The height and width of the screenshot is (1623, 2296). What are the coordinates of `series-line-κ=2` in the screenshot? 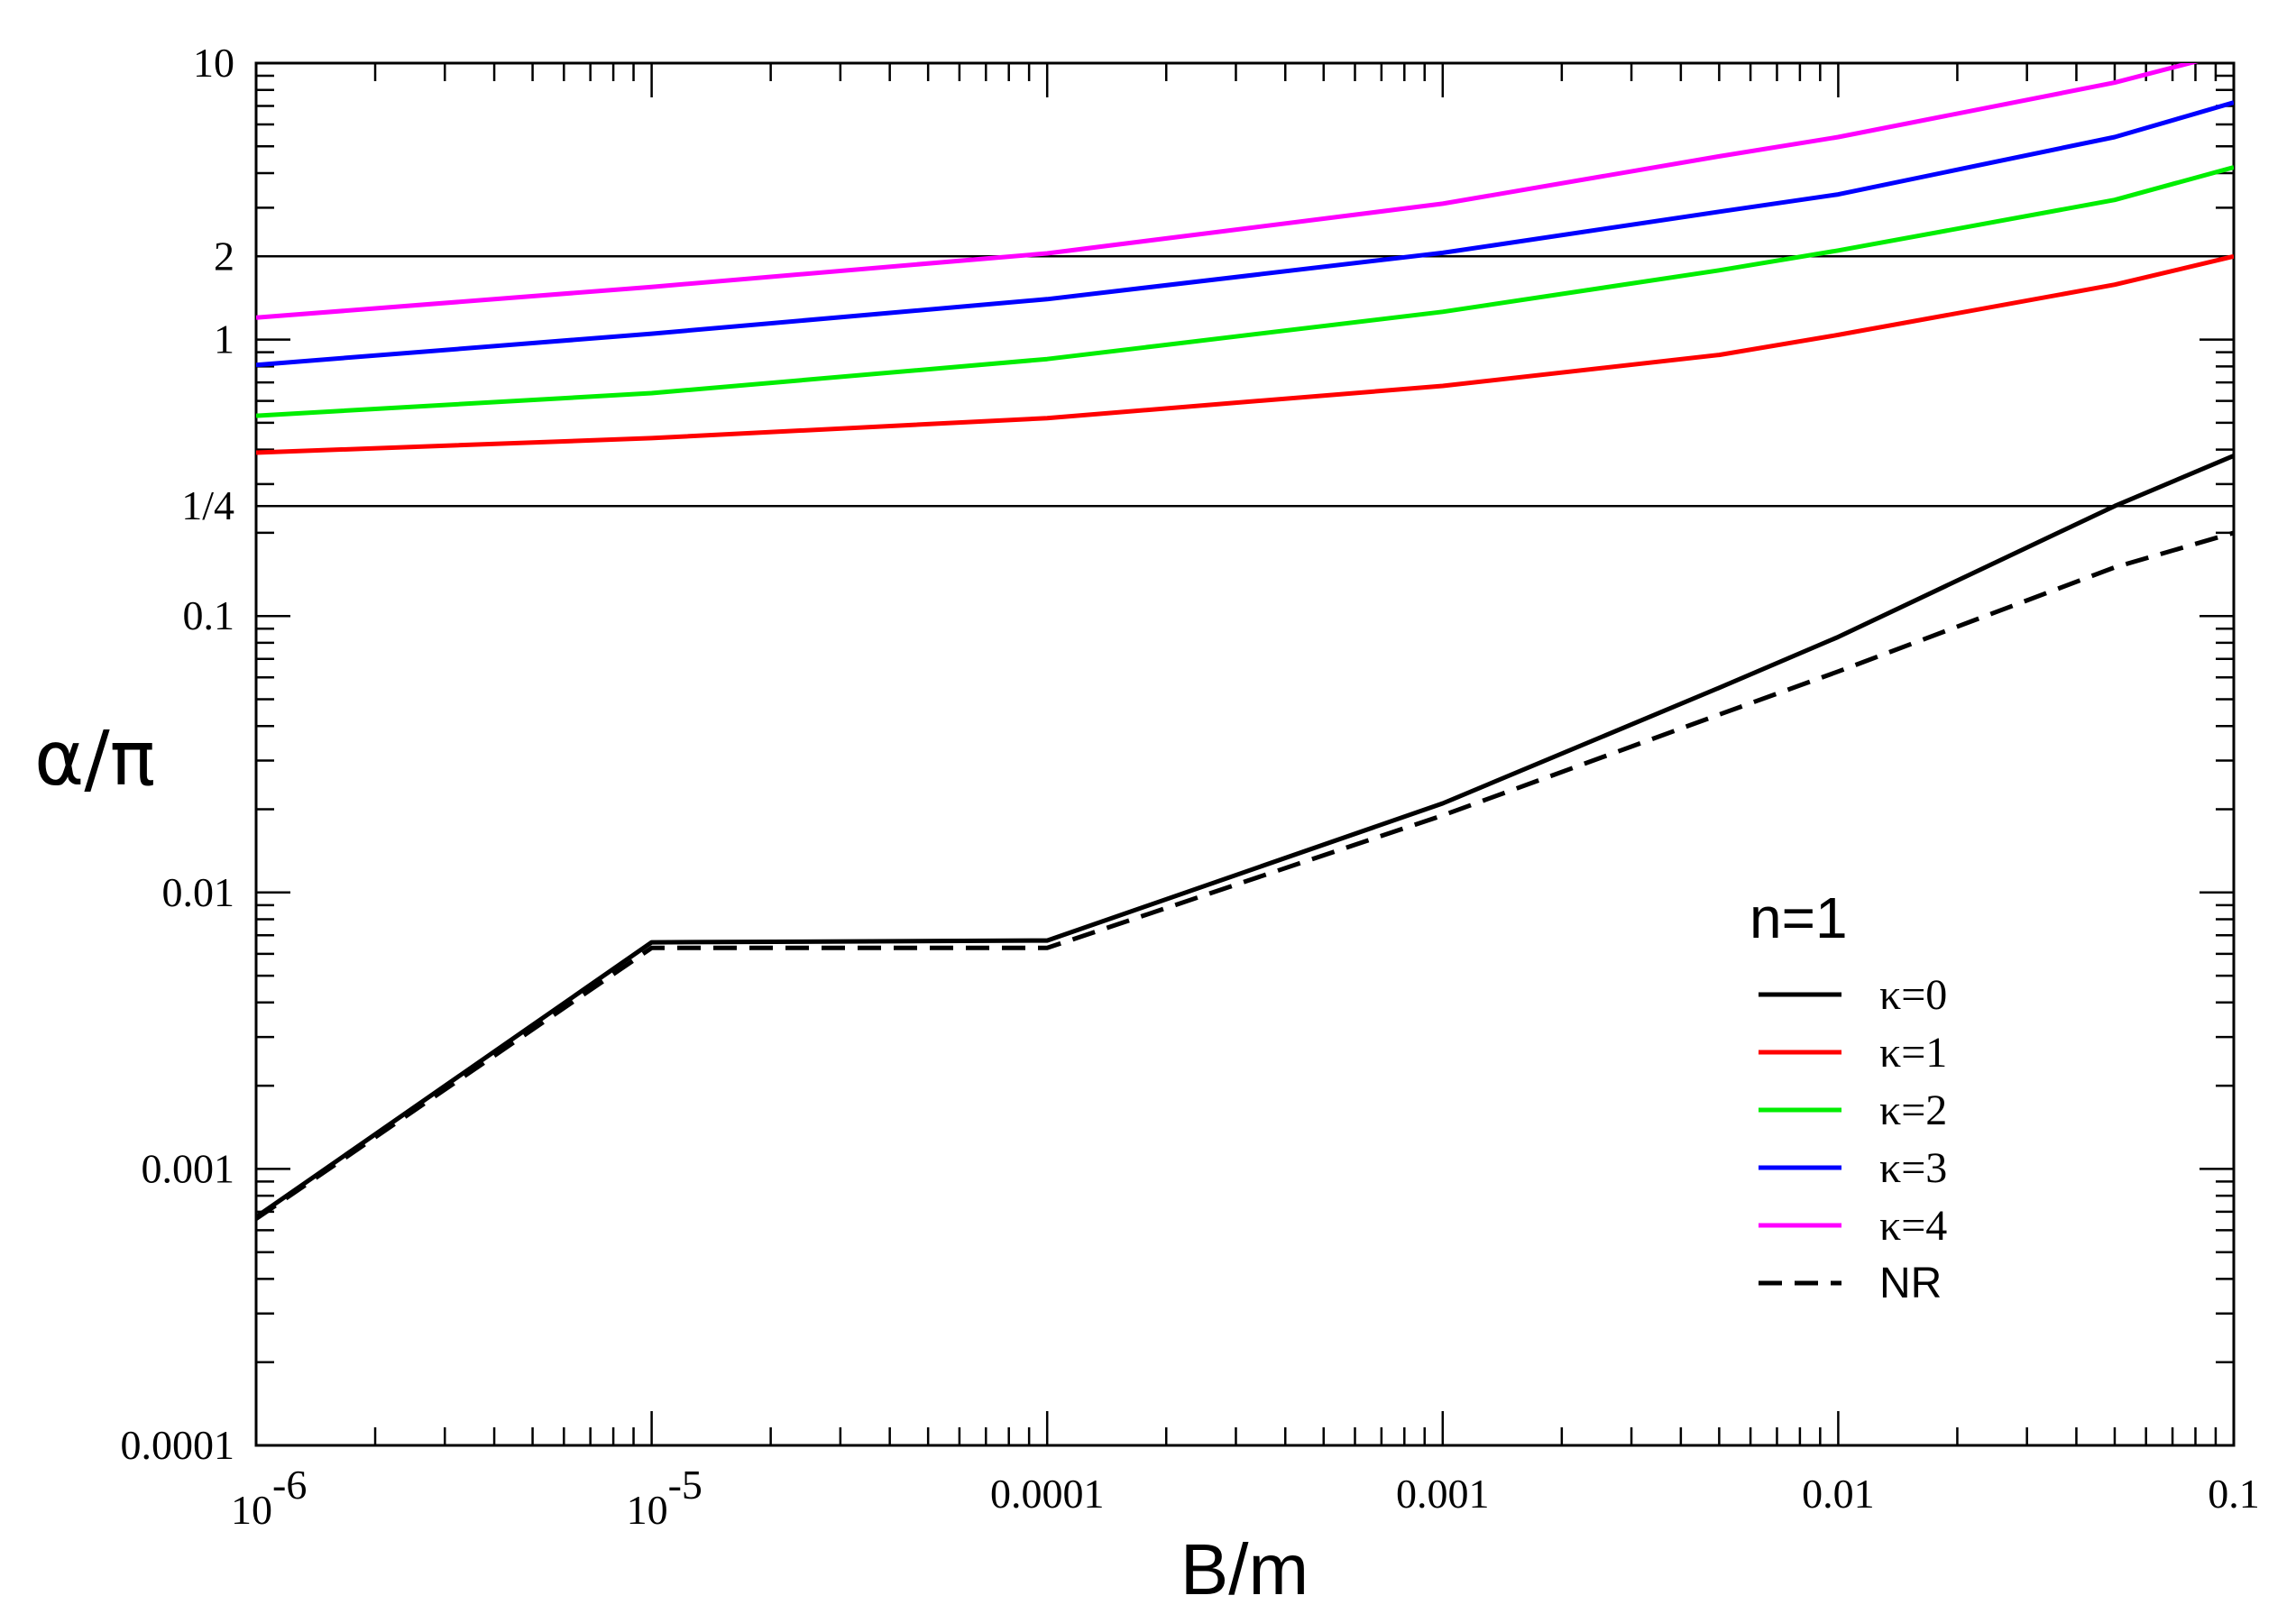 It's located at (1245, 291).